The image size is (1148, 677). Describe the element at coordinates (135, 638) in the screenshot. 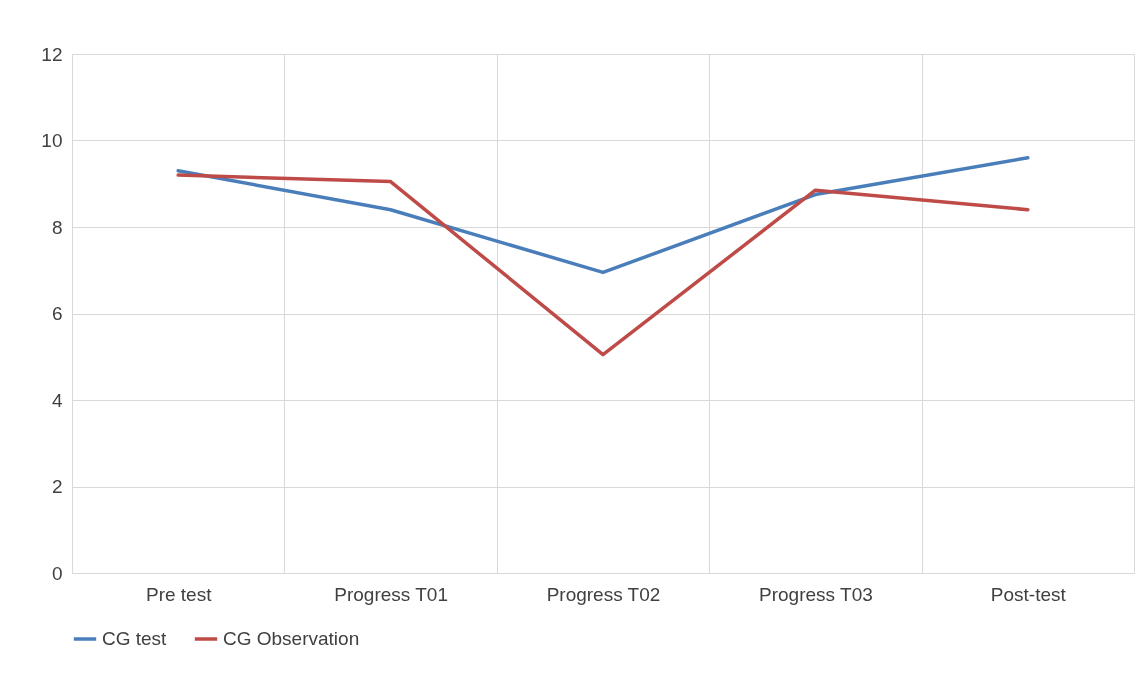

I see `legend-label: CG test` at that location.